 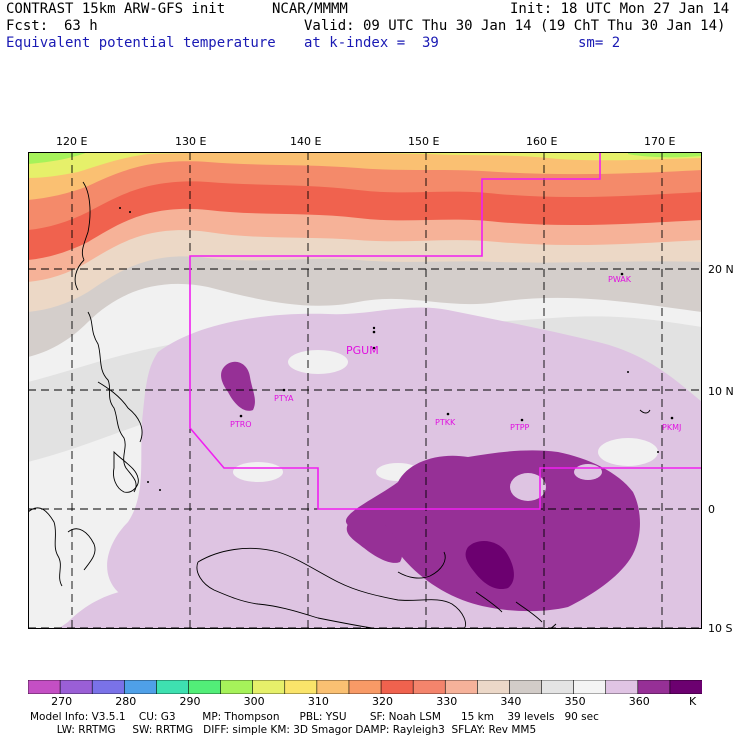 What do you see at coordinates (362, 350) in the screenshot?
I see `station-pgum: PGUM` at bounding box center [362, 350].